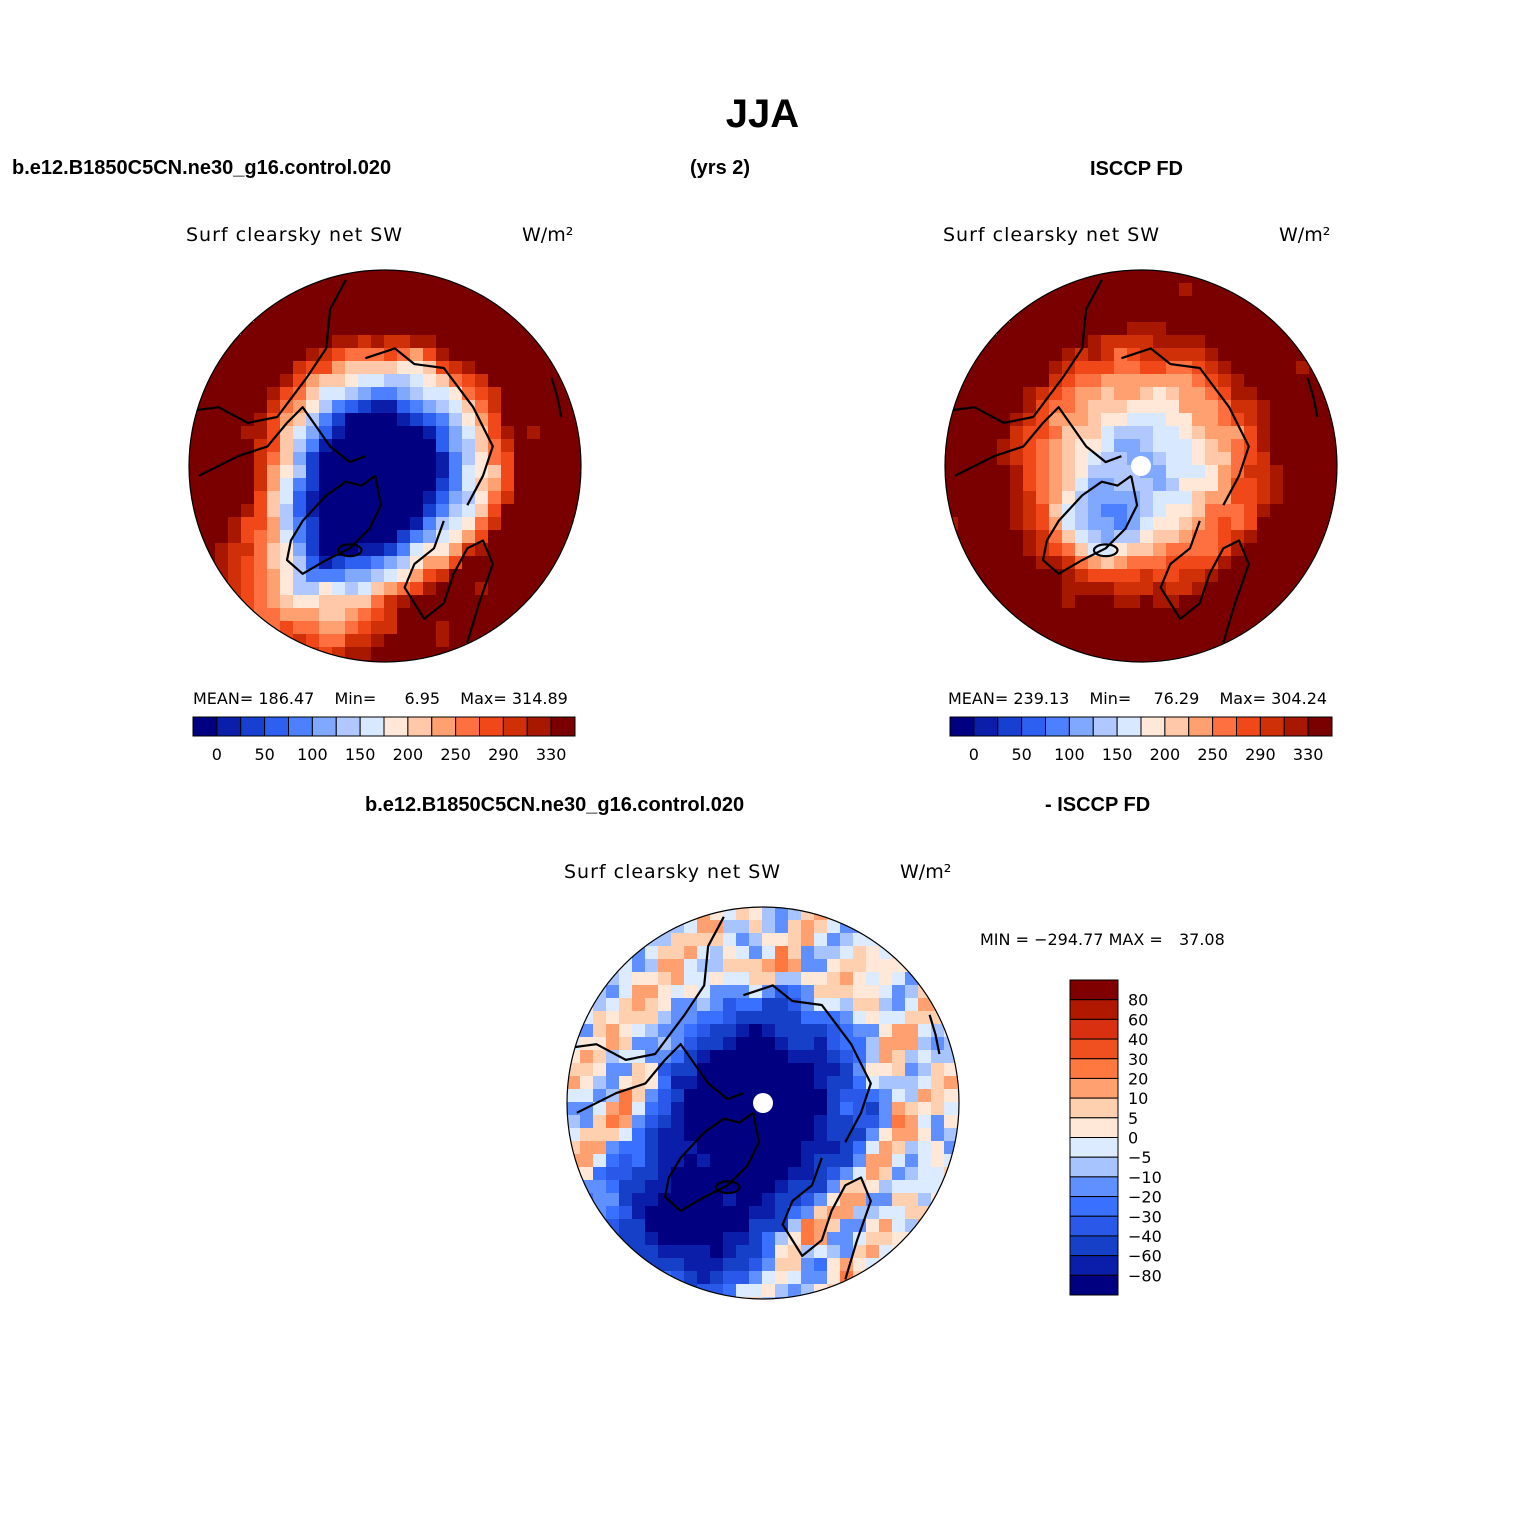 This screenshot has width=1525, height=1525. What do you see at coordinates (762, 114) in the screenshot?
I see `page-title: JJA` at bounding box center [762, 114].